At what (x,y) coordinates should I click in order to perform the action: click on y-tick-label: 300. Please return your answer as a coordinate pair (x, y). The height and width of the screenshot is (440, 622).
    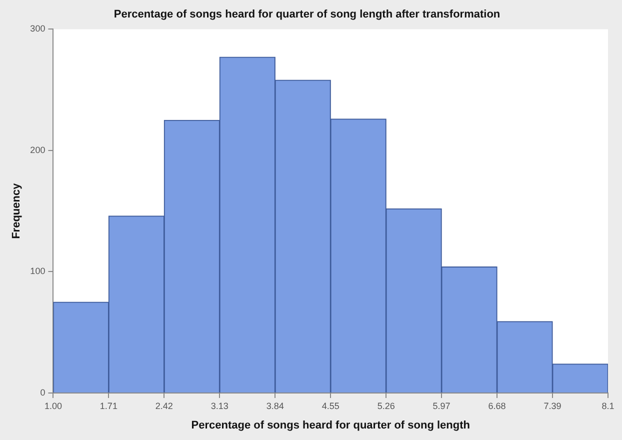
    Looking at the image, I should click on (38, 29).